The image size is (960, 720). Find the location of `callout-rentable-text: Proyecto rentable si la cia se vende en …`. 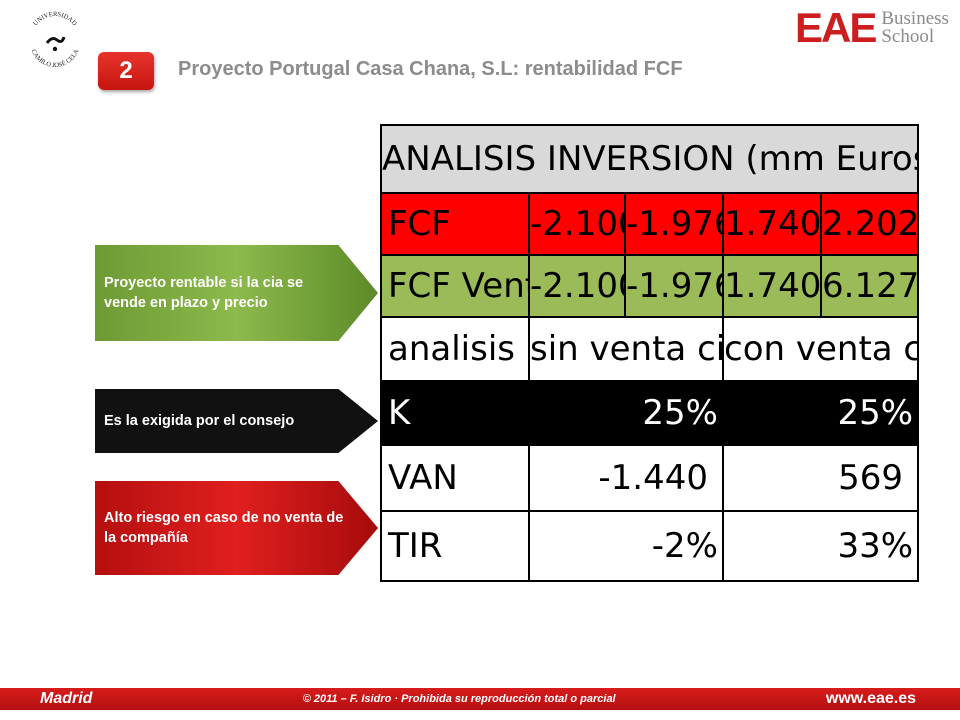

callout-rentable-text: Proyecto rentable si la cia se vende en … is located at coordinates (204, 293).